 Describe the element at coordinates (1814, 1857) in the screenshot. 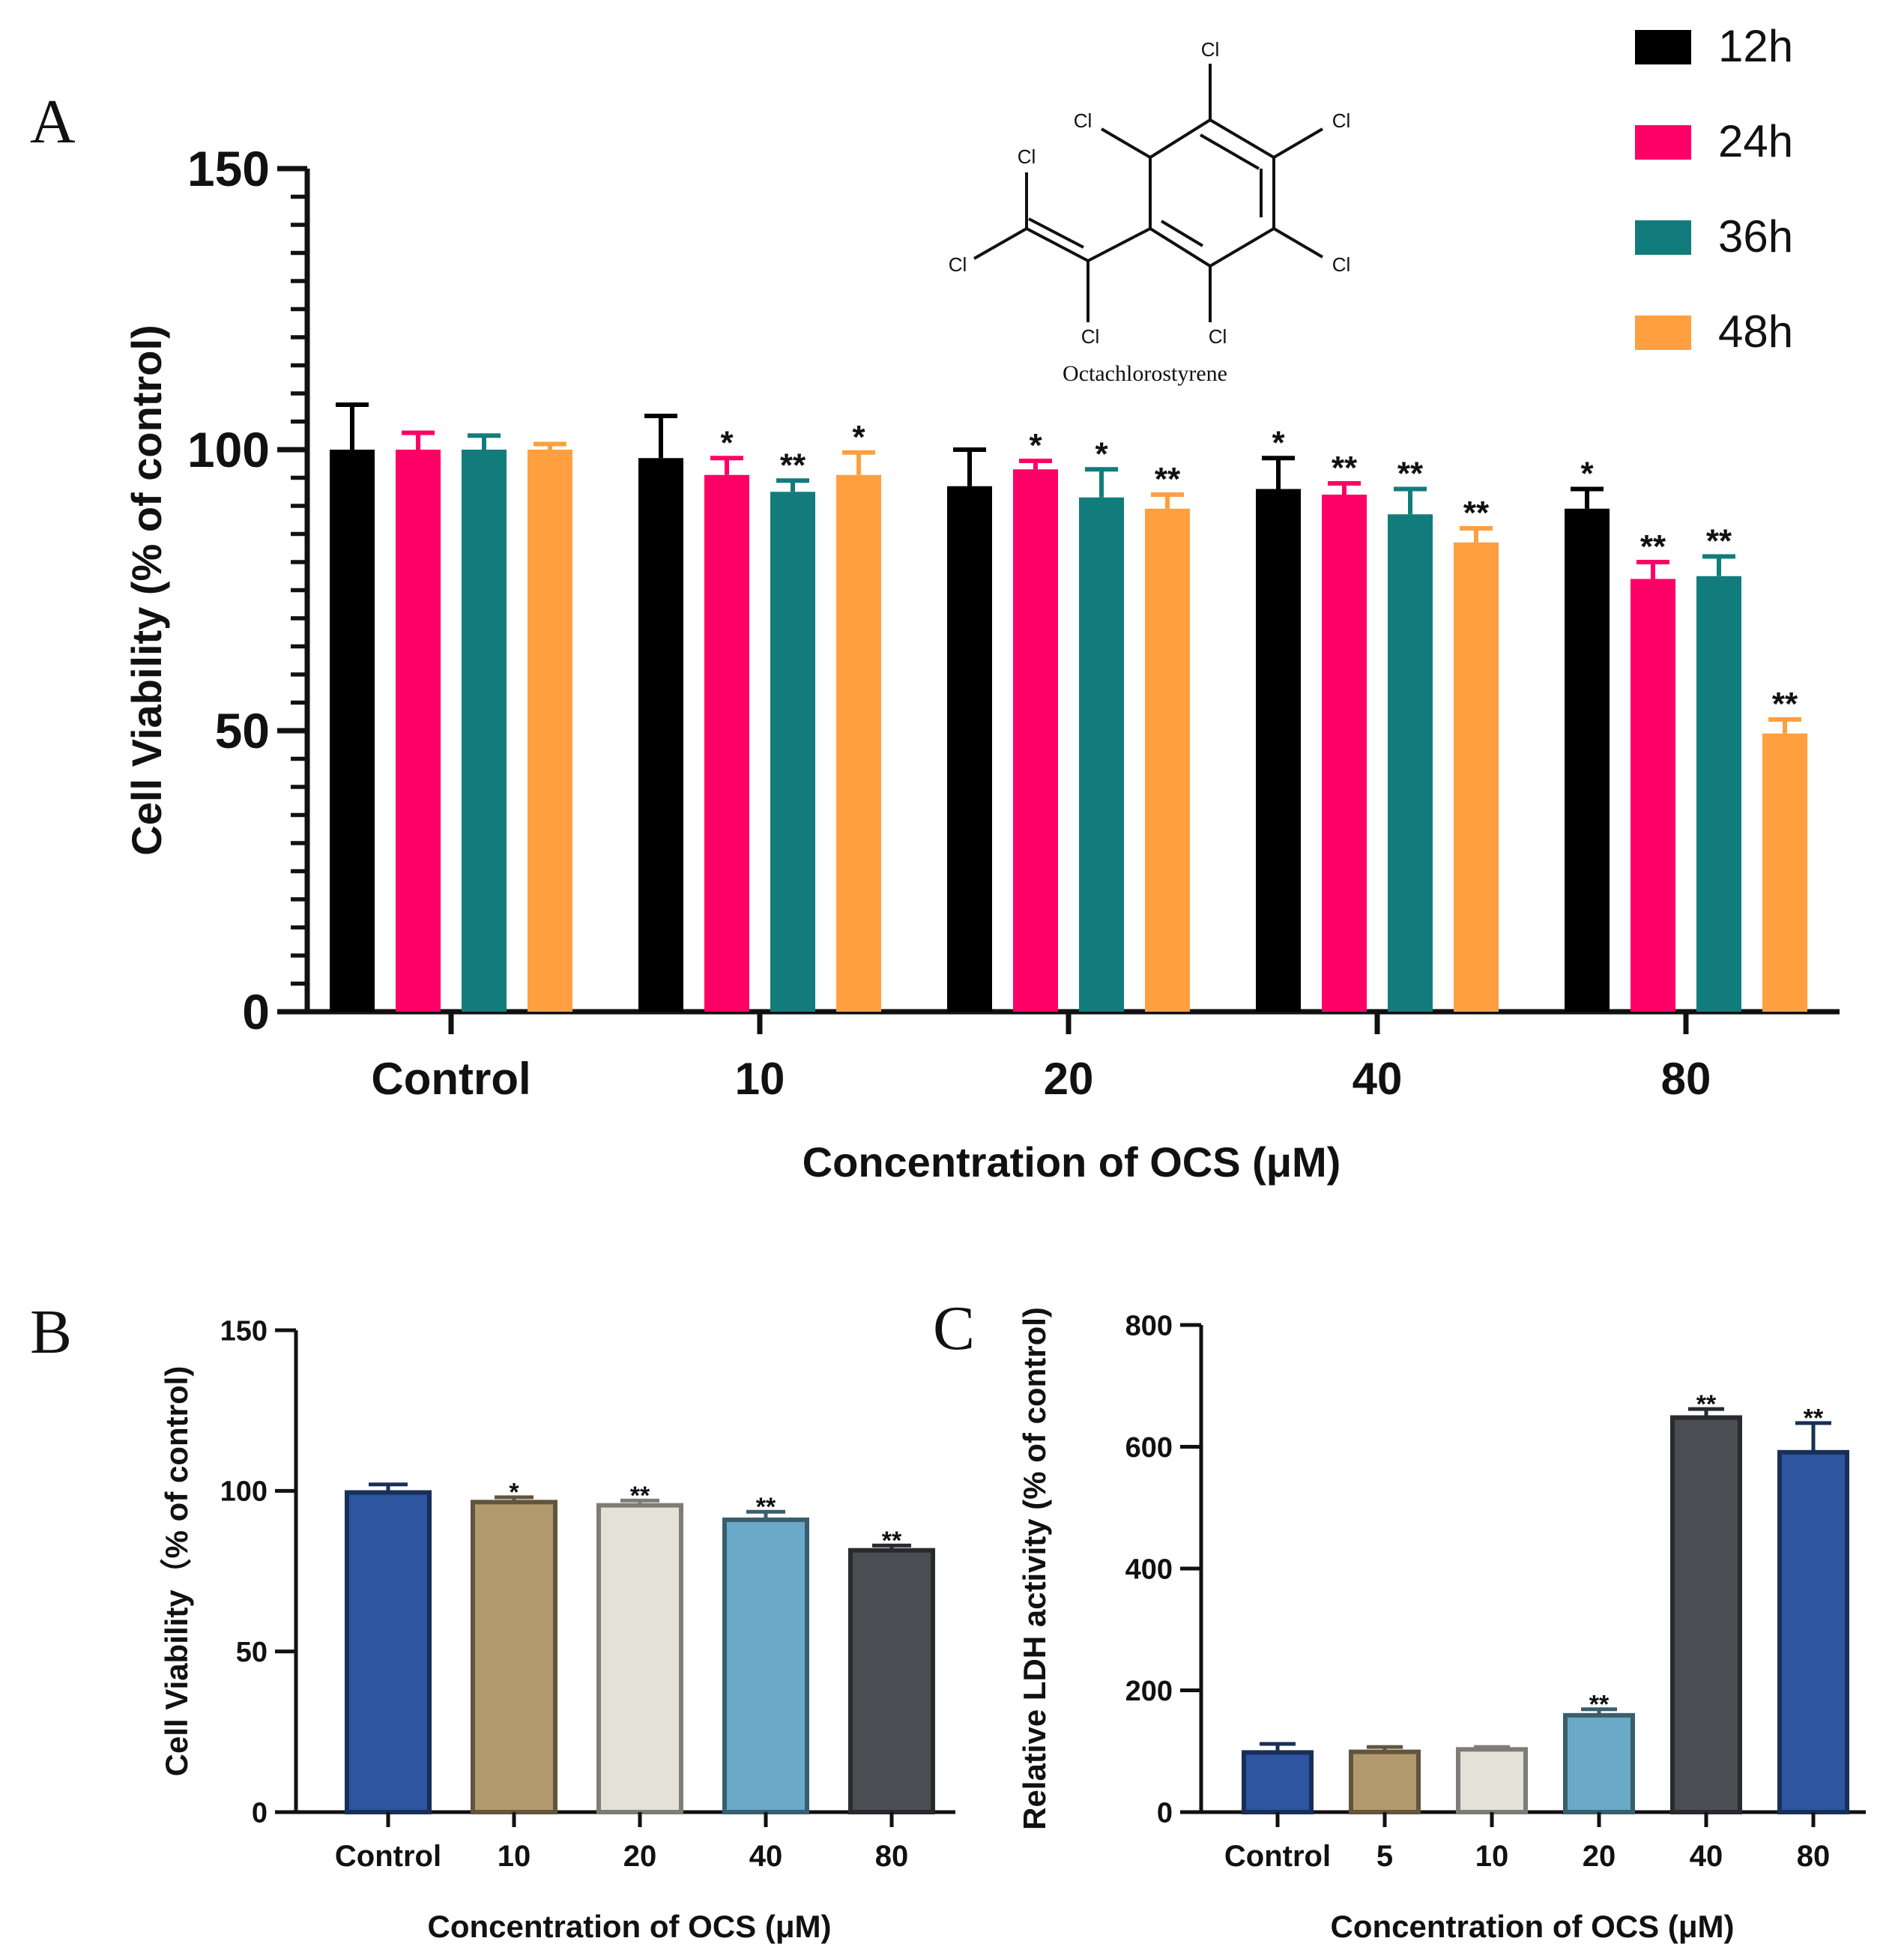

I see `x-tick-label: 80` at that location.